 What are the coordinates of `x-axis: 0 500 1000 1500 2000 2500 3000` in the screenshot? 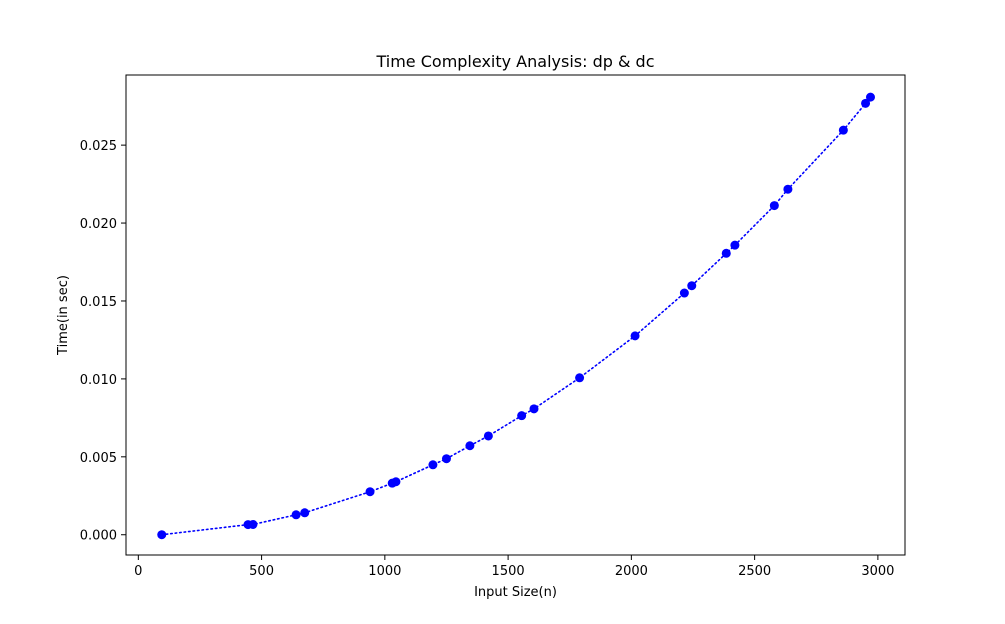 It's located at (514, 567).